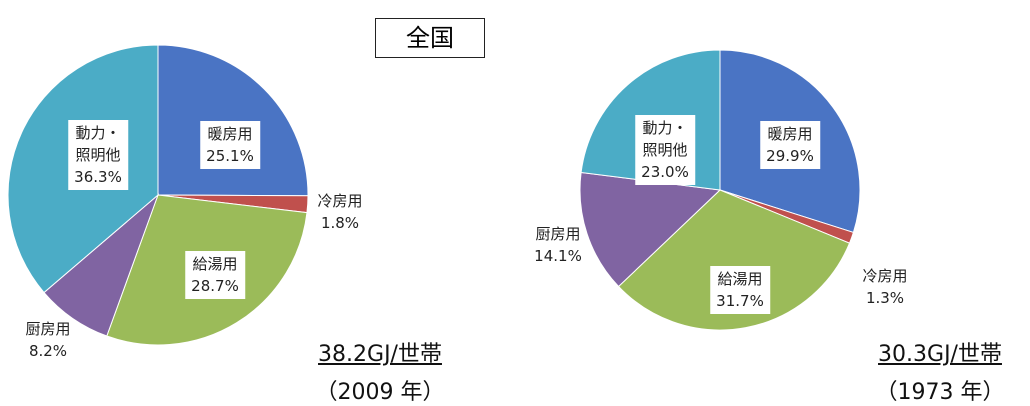  What do you see at coordinates (380, 392) in the screenshot?
I see `caption: （2009 年）` at bounding box center [380, 392].